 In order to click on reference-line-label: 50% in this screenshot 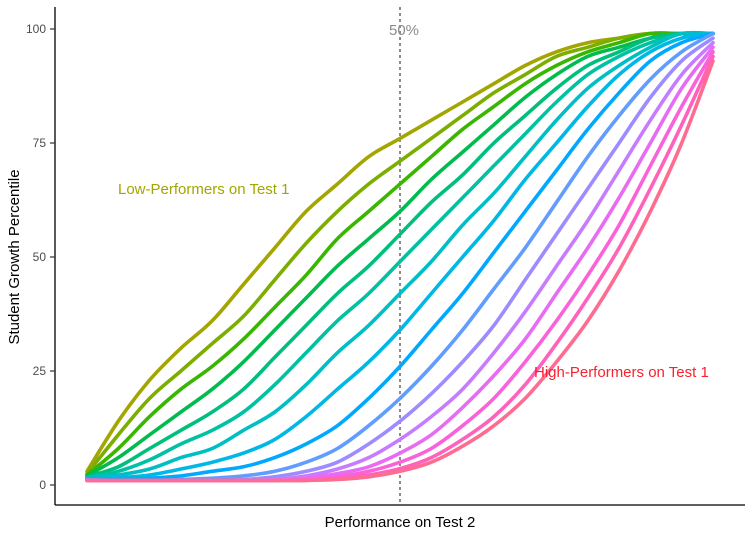, I will do `click(404, 30)`.